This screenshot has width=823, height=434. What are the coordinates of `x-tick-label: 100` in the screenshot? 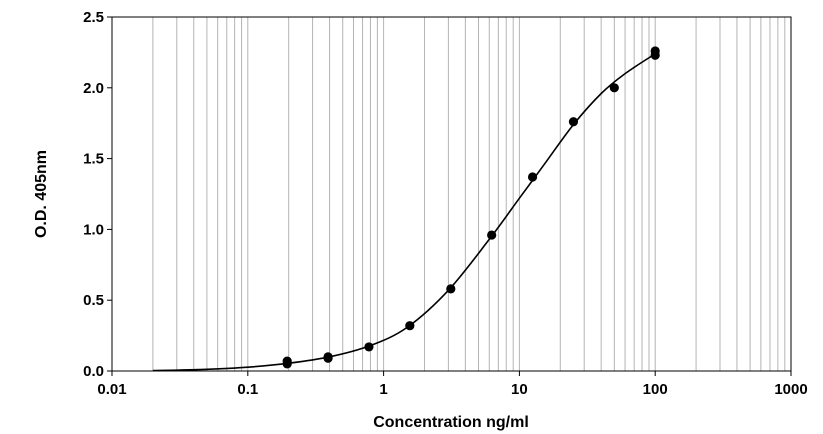 It's located at (655, 389).